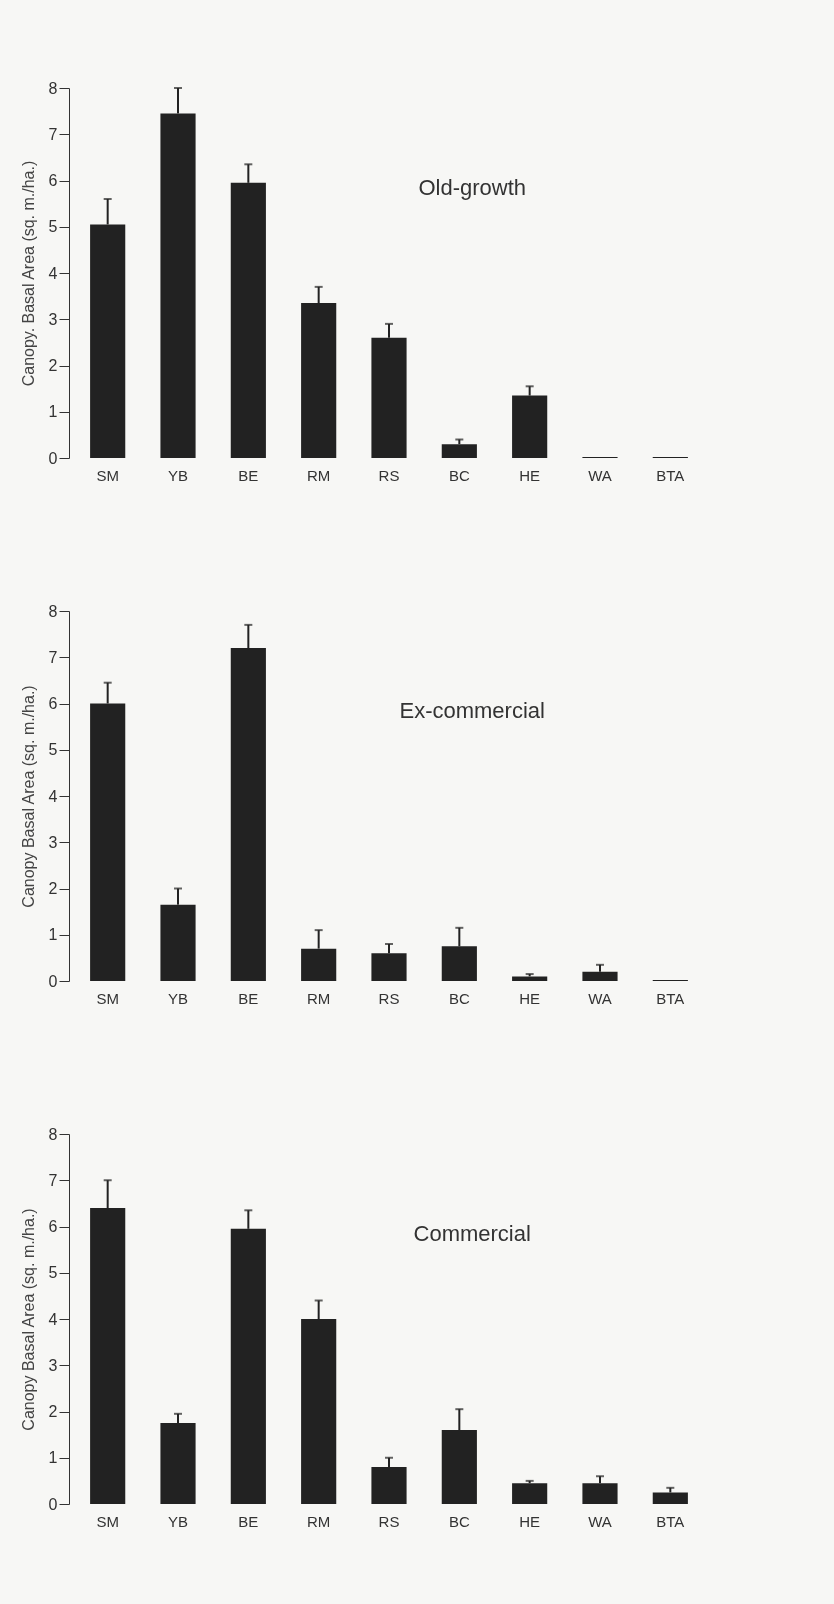 The image size is (834, 1604). Describe the element at coordinates (472, 187) in the screenshot. I see `text: Old-growth` at that location.